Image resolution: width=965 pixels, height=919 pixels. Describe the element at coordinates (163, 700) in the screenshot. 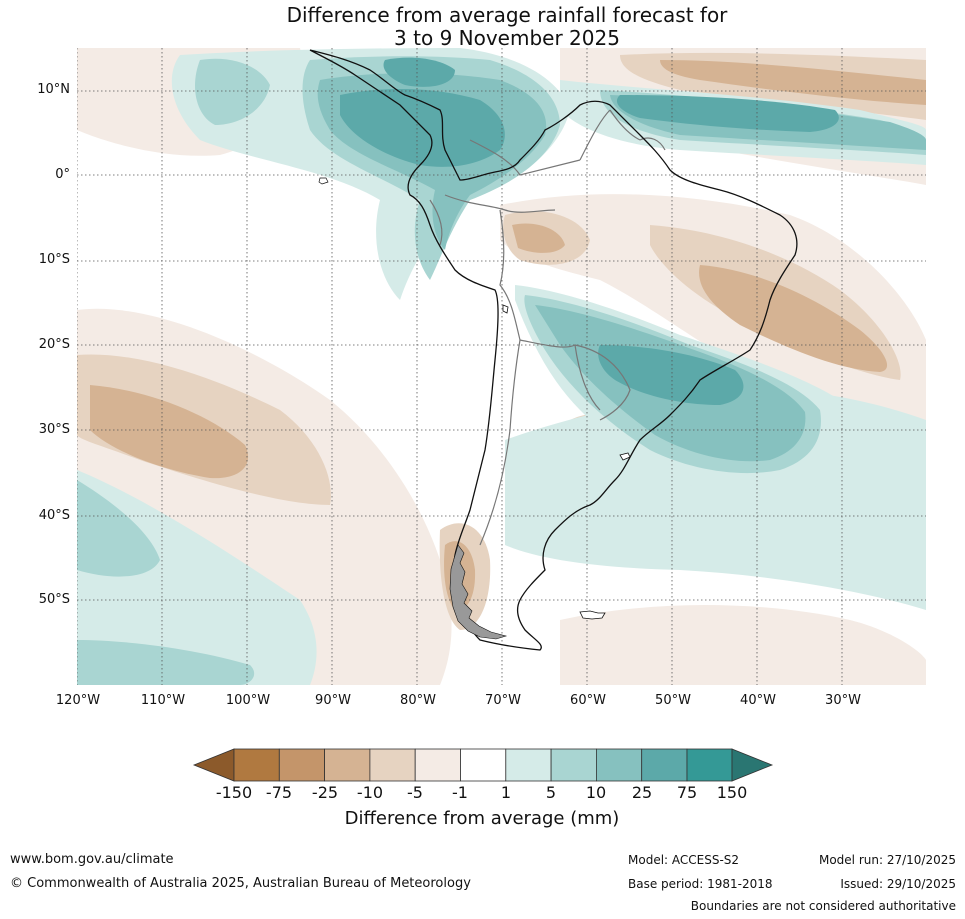

I see `lon-label-110w: 110°W` at that location.